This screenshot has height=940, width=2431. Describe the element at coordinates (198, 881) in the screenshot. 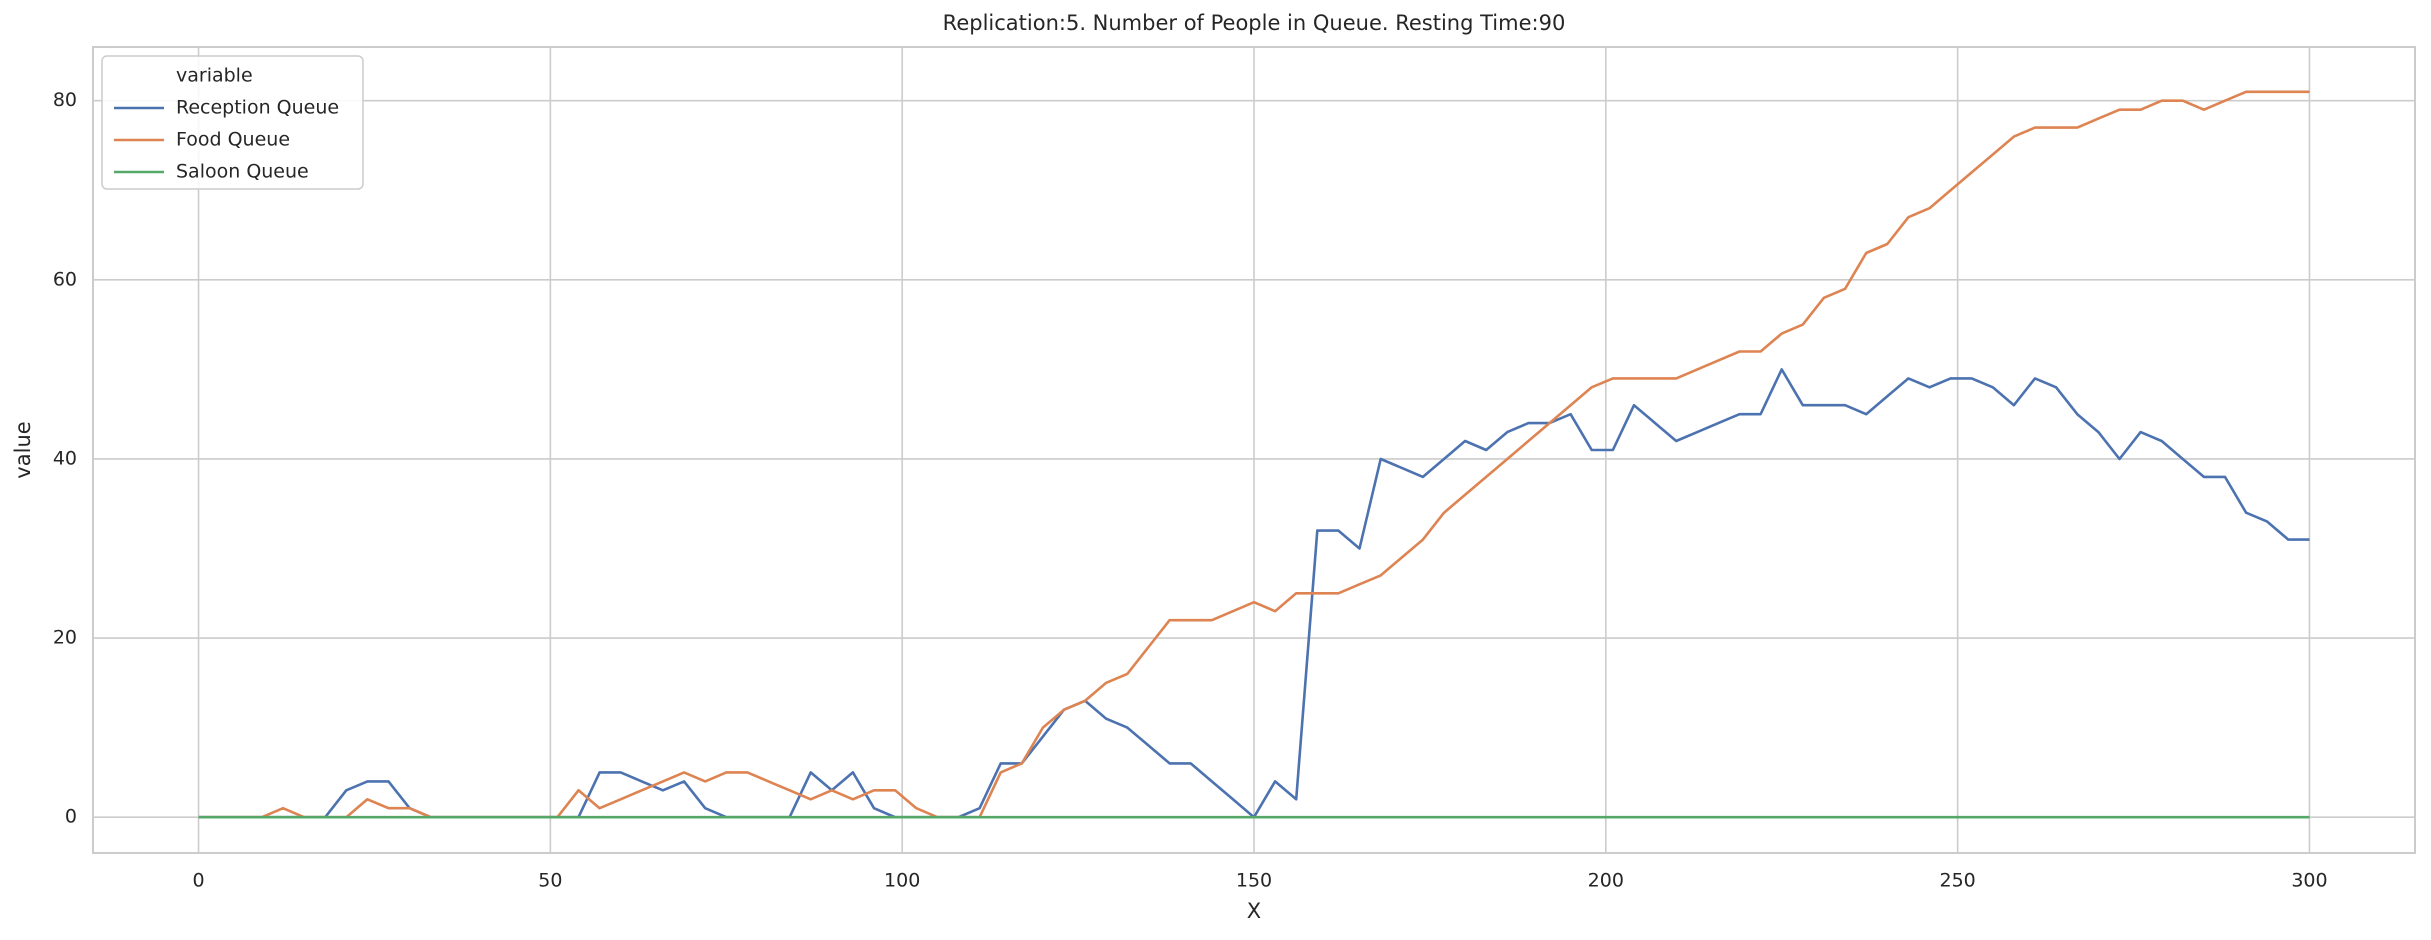

I see `x-tick-label: 0` at that location.